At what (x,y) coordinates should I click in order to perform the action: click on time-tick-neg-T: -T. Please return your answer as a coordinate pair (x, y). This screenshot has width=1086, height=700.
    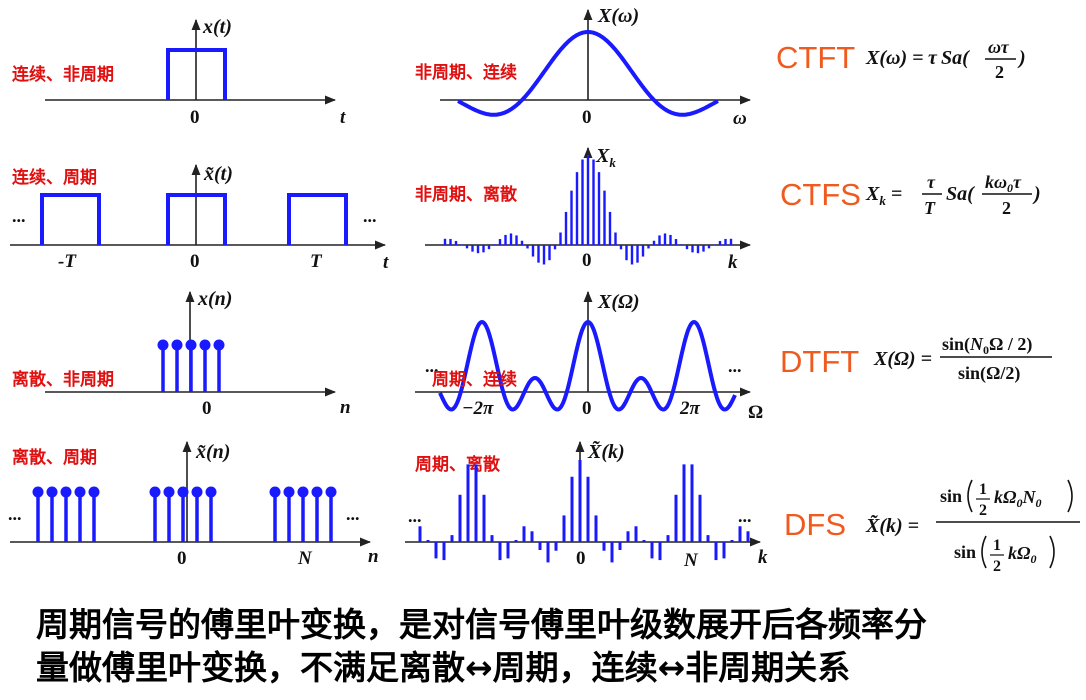
    Looking at the image, I should click on (67, 261).